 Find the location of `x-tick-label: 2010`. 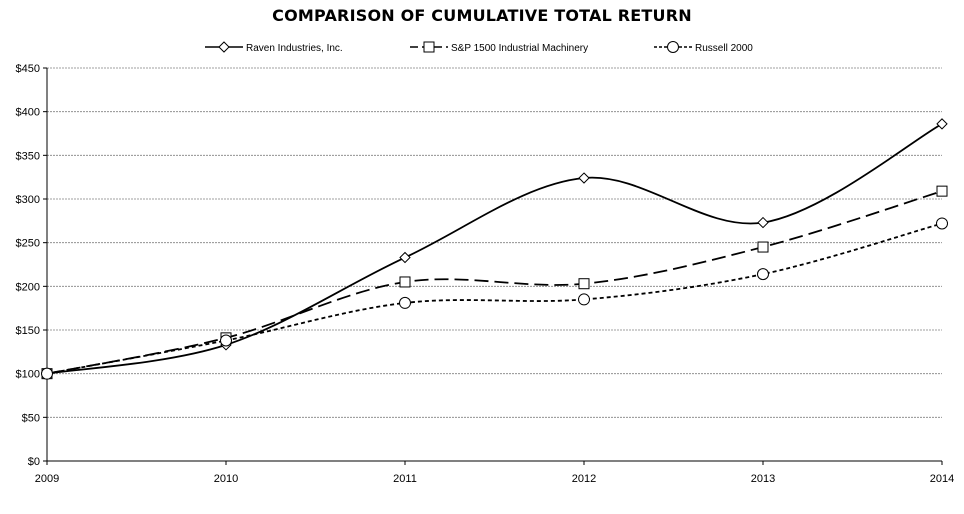

x-tick-label: 2010 is located at coordinates (226, 479).